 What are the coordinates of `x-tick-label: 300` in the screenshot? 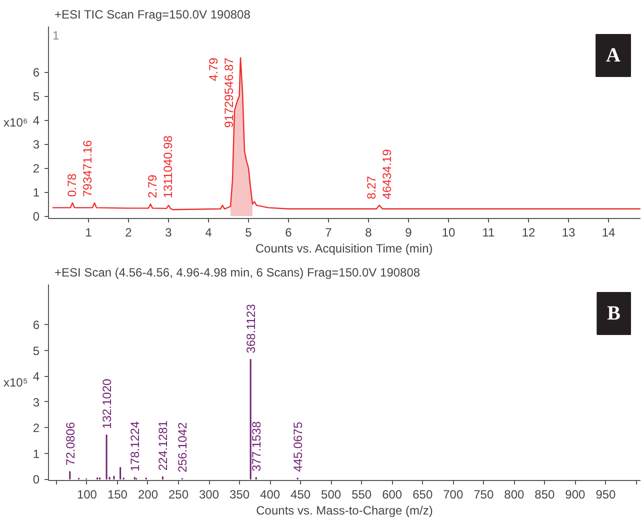 It's located at (209, 495).